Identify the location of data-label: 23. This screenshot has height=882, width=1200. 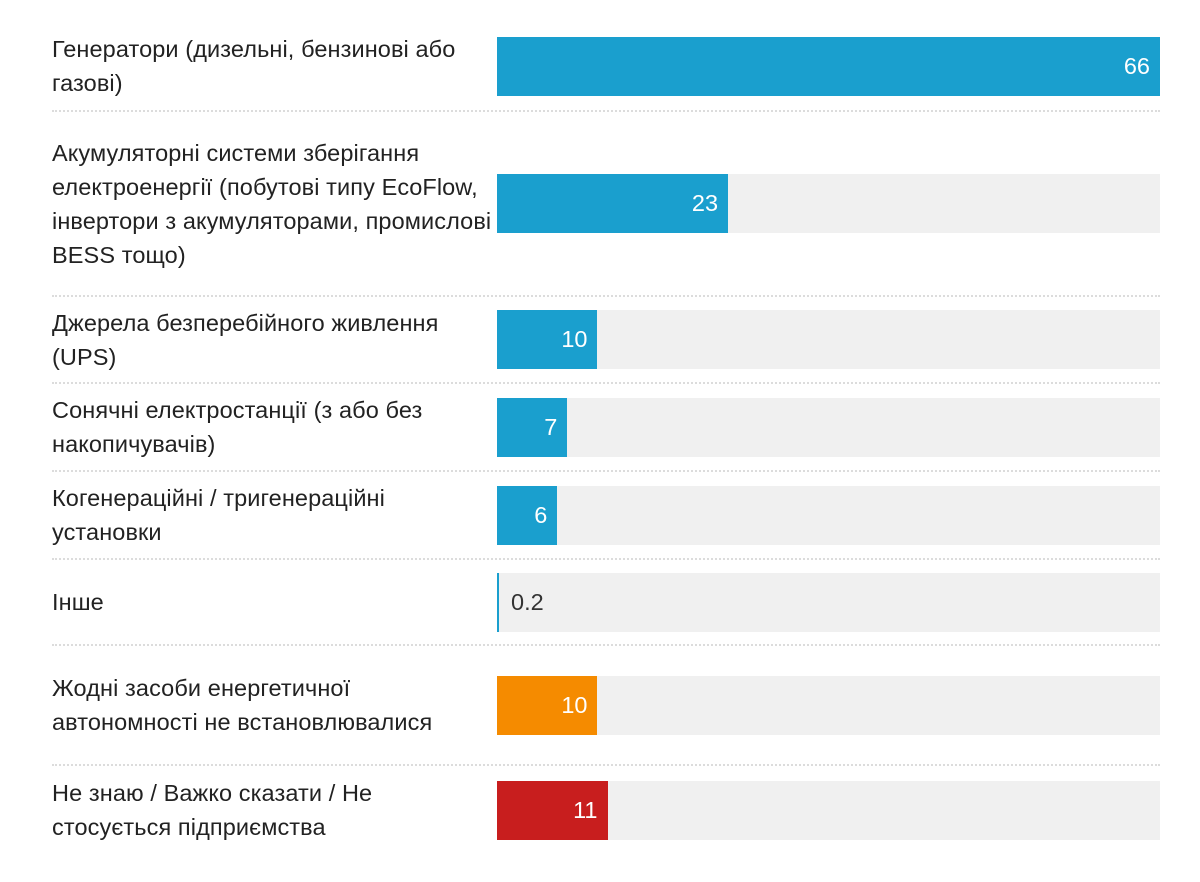
(705, 203).